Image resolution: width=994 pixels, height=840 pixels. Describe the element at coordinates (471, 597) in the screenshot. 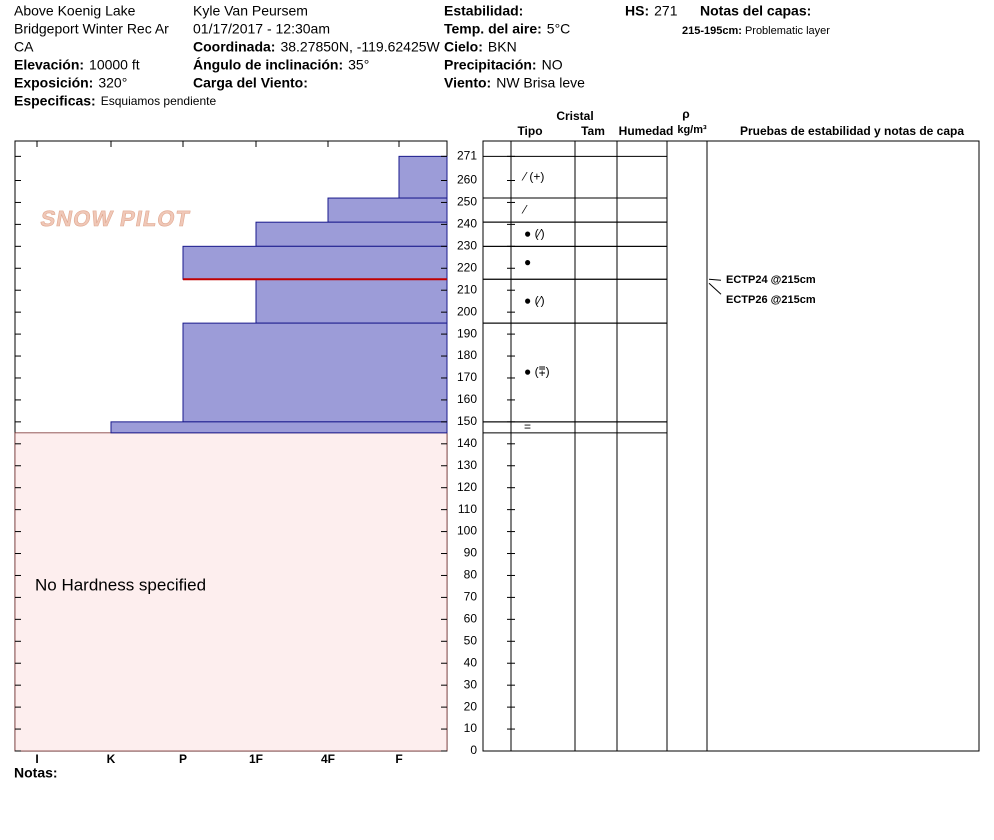

I see `depth-label: 70` at that location.